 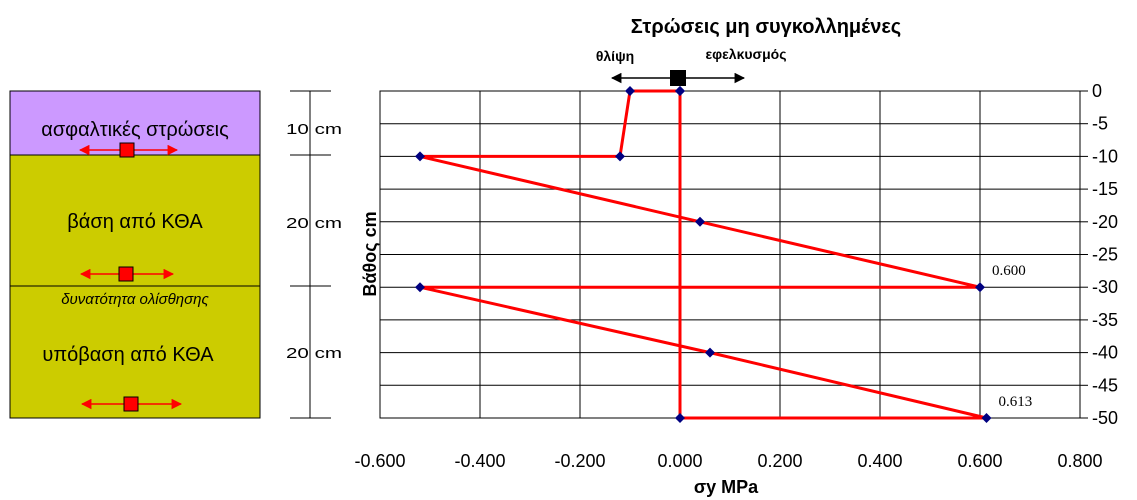 I want to click on x-tick-label: 0.800, so click(x=1079, y=461).